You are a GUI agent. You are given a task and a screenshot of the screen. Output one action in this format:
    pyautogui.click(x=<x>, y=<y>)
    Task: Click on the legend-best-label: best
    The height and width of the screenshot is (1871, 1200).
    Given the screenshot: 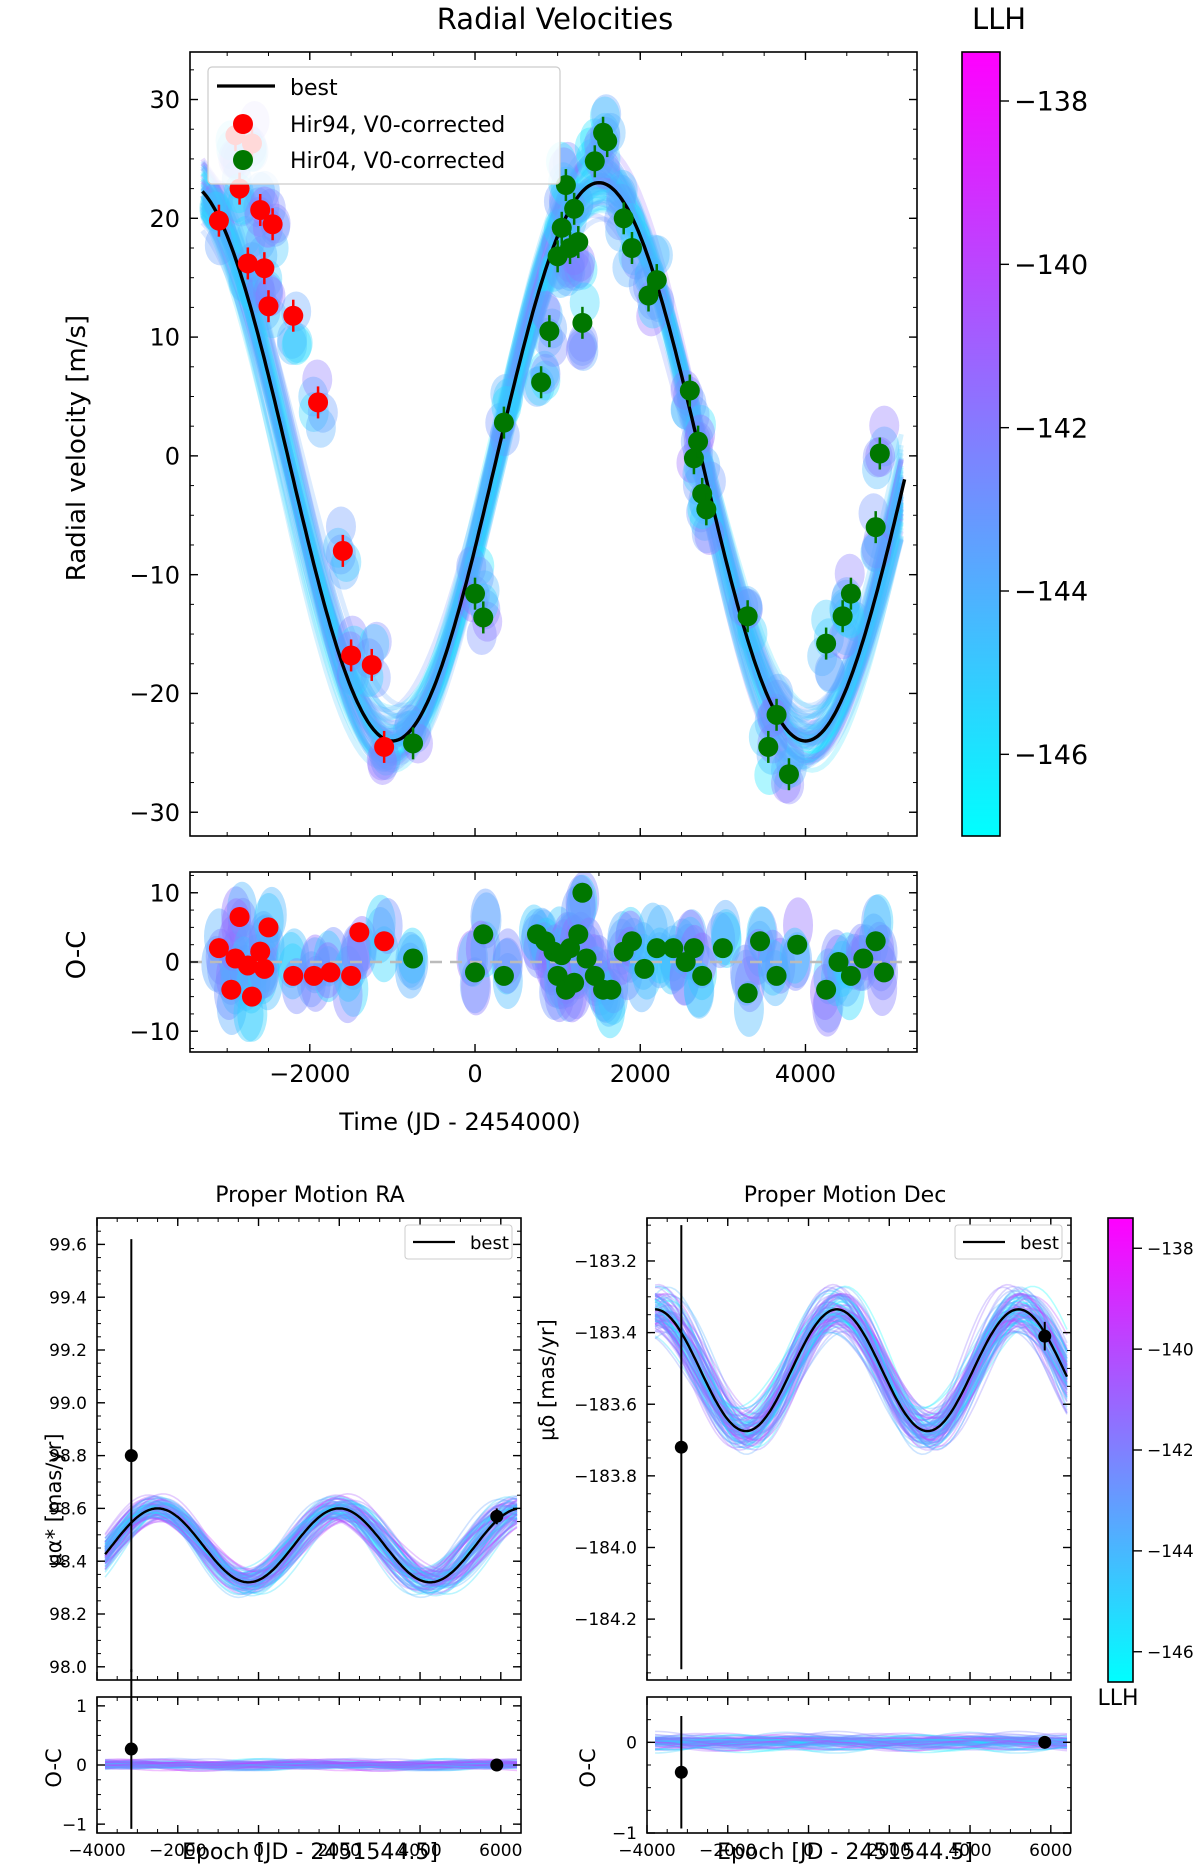 What is the action you would take?
    pyautogui.click(x=314, y=88)
    